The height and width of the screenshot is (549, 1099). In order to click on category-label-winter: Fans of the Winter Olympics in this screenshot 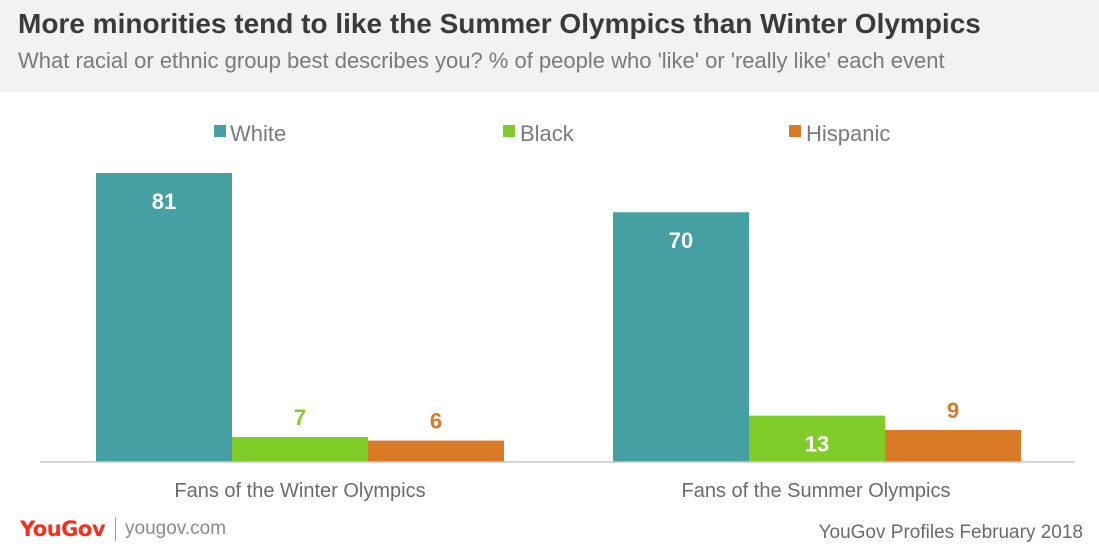, I will do `click(299, 491)`.